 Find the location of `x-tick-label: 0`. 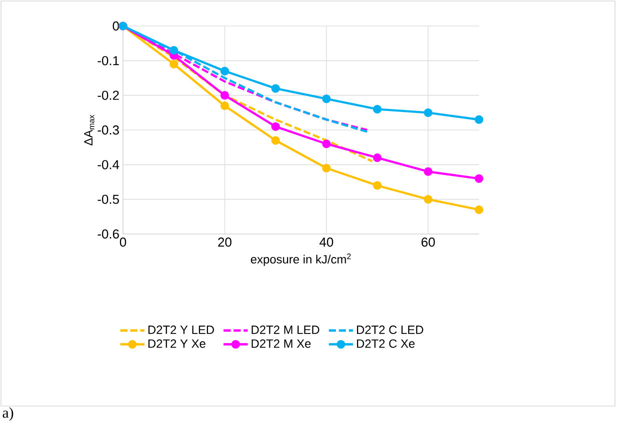

x-tick-label: 0 is located at coordinates (123, 242).